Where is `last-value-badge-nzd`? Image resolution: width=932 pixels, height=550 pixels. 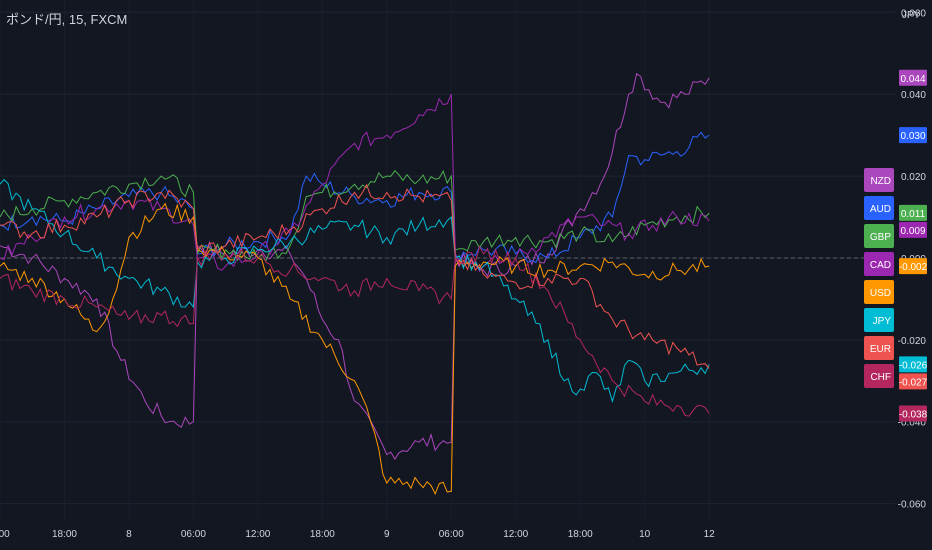
last-value-badge-nzd is located at coordinates (913, 77).